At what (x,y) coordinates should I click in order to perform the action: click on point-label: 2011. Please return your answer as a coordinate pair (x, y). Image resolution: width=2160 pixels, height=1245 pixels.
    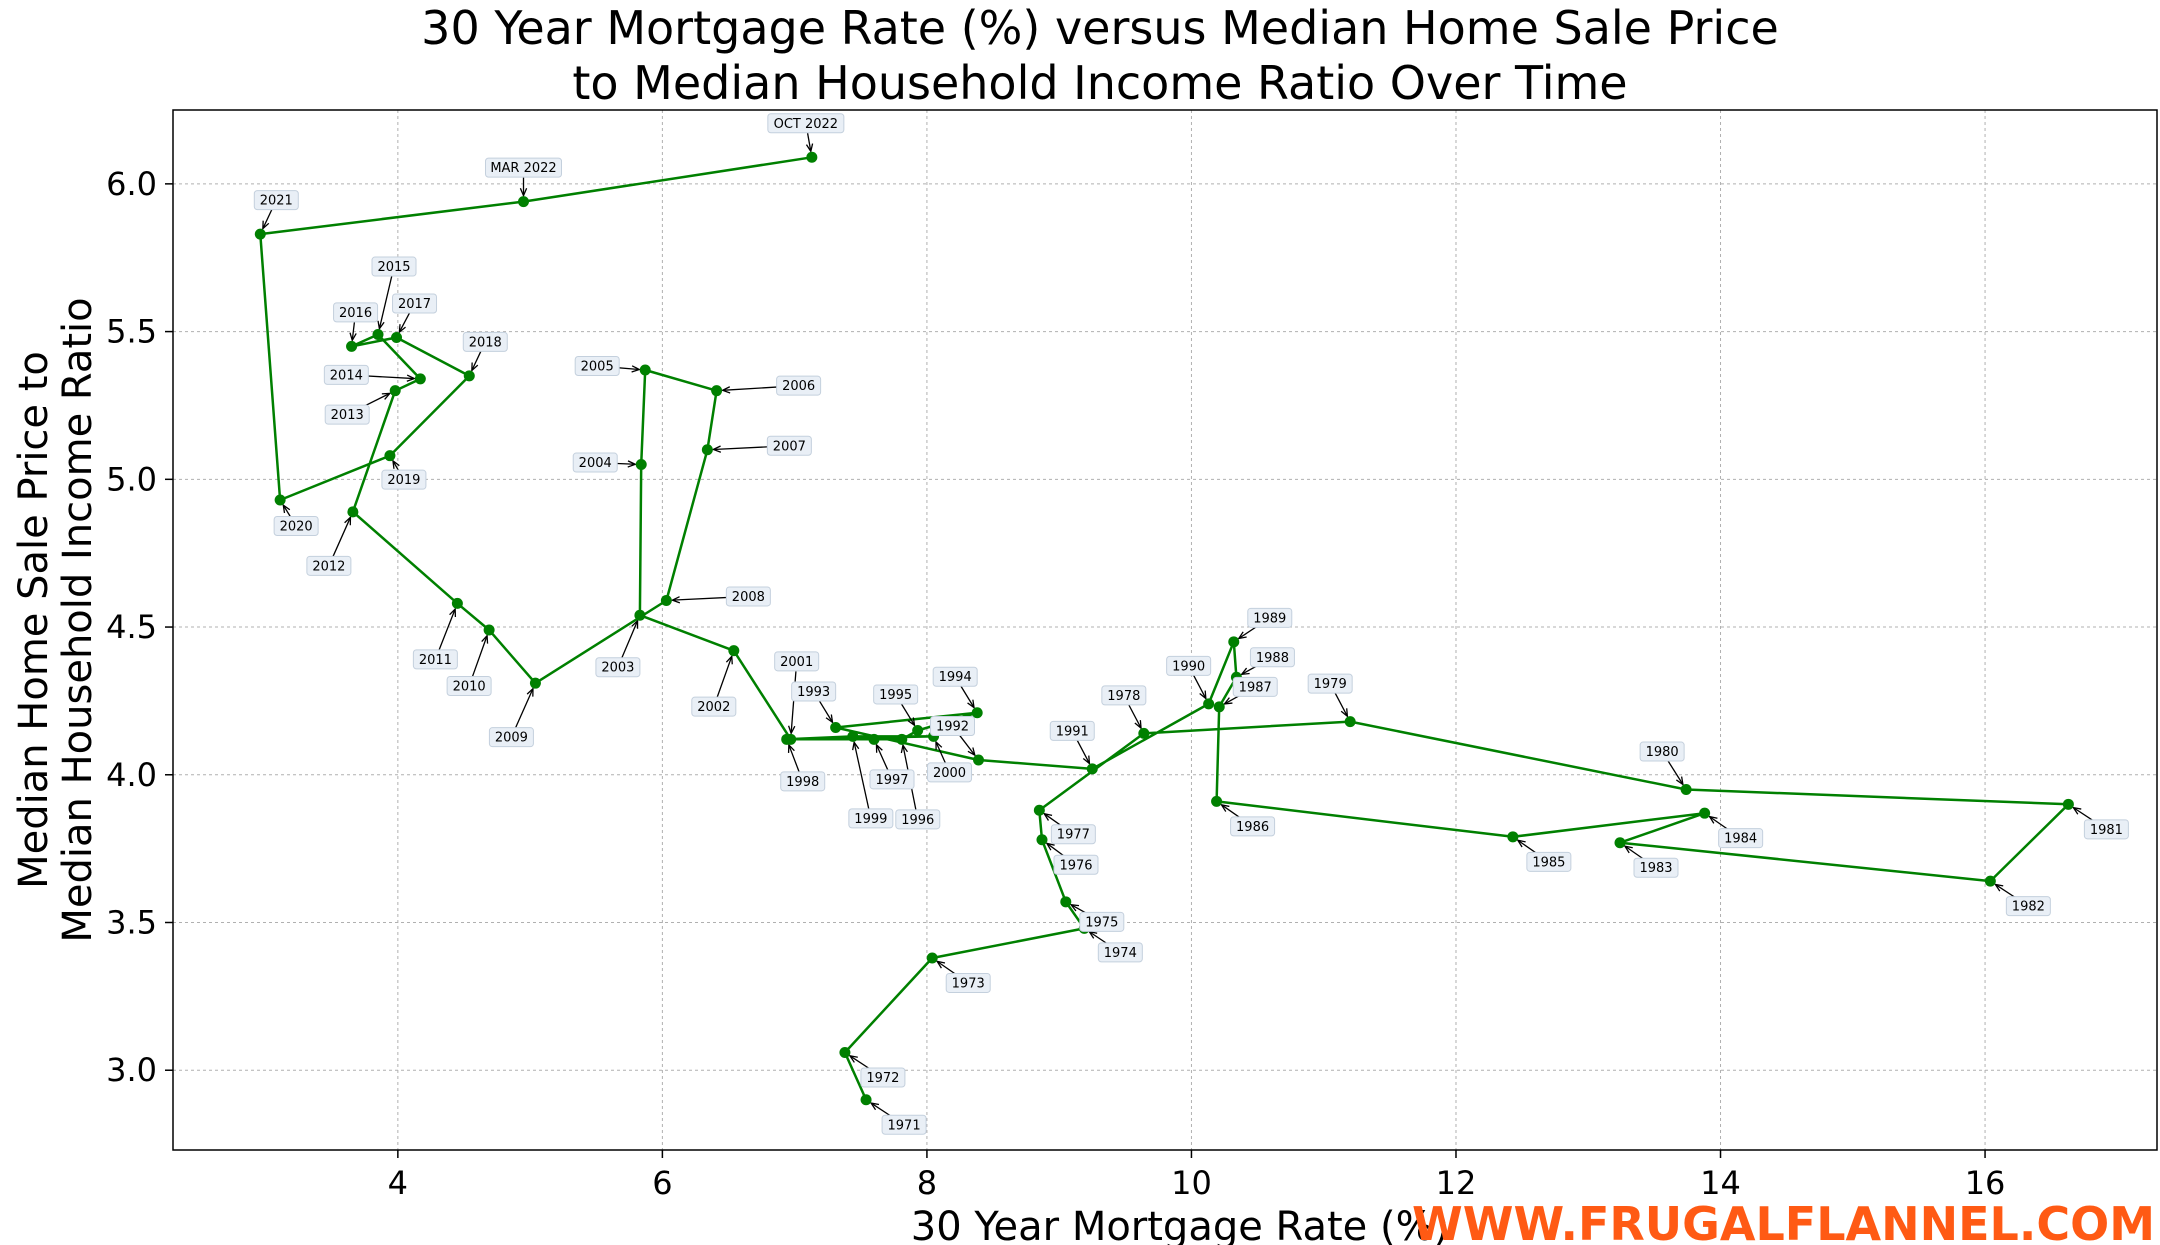
    Looking at the image, I should click on (435, 659).